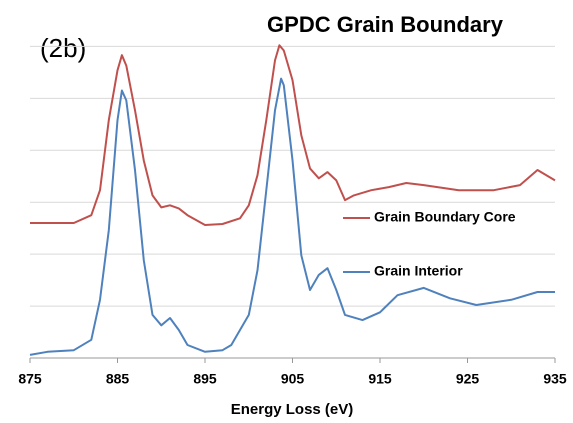  Describe the element at coordinates (30, 379) in the screenshot. I see `x-tick-label: 875` at that location.